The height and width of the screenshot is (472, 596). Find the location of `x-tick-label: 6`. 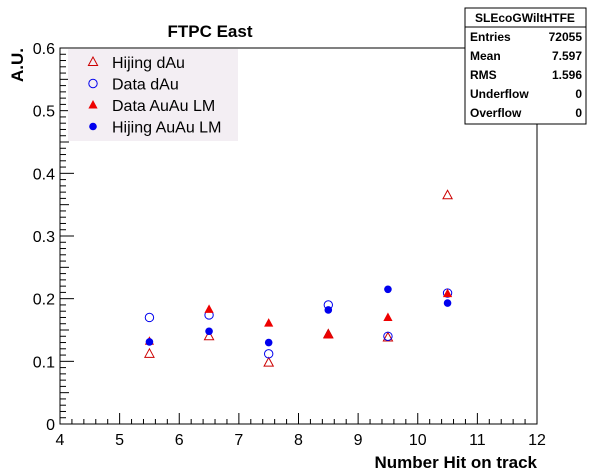

x-tick-label: 6 is located at coordinates (179, 440).